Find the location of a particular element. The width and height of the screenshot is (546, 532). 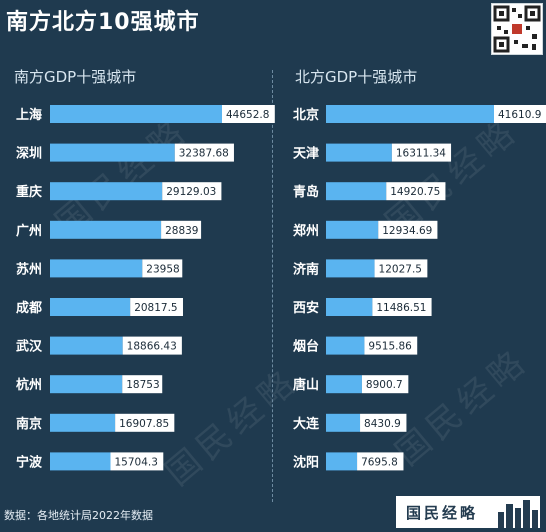

north-value-label: 14920.75 is located at coordinates (415, 192).